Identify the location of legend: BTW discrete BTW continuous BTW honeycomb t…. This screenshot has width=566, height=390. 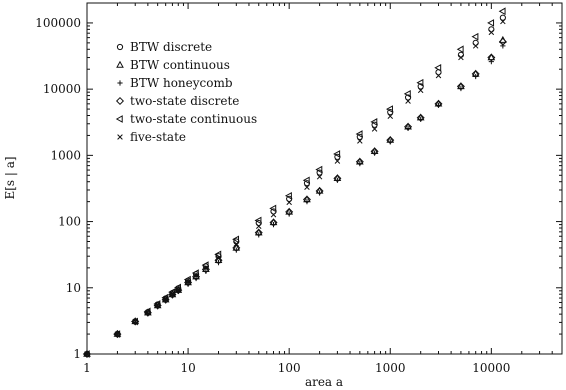
(186, 92).